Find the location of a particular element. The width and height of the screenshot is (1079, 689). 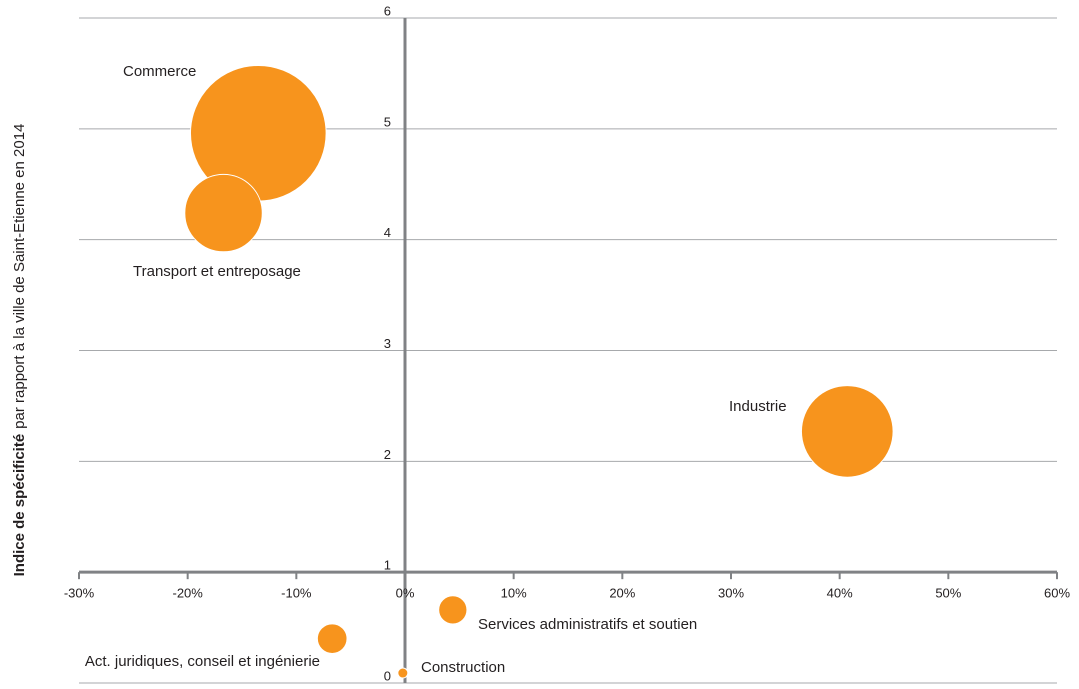

bubble-label: Services administratifs et soutien is located at coordinates (587, 624).